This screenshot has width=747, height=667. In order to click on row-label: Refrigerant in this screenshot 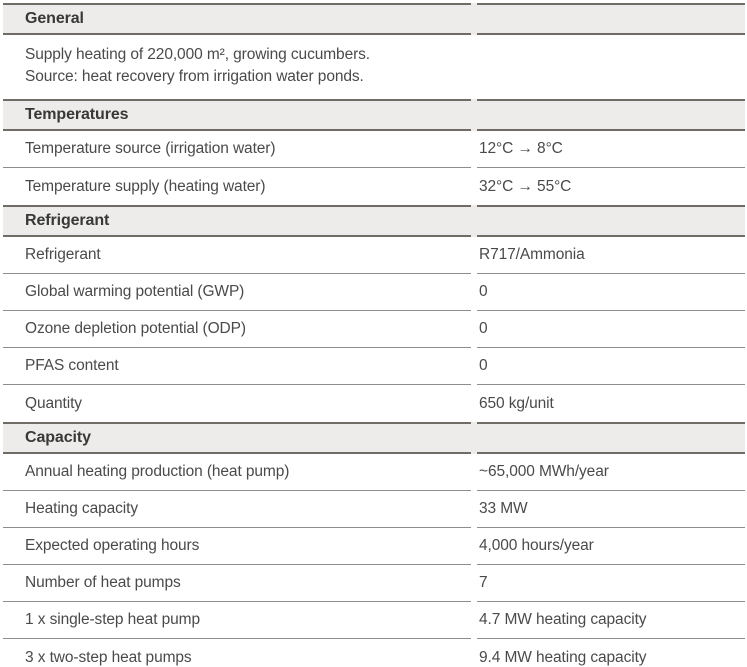, I will do `click(237, 255)`.